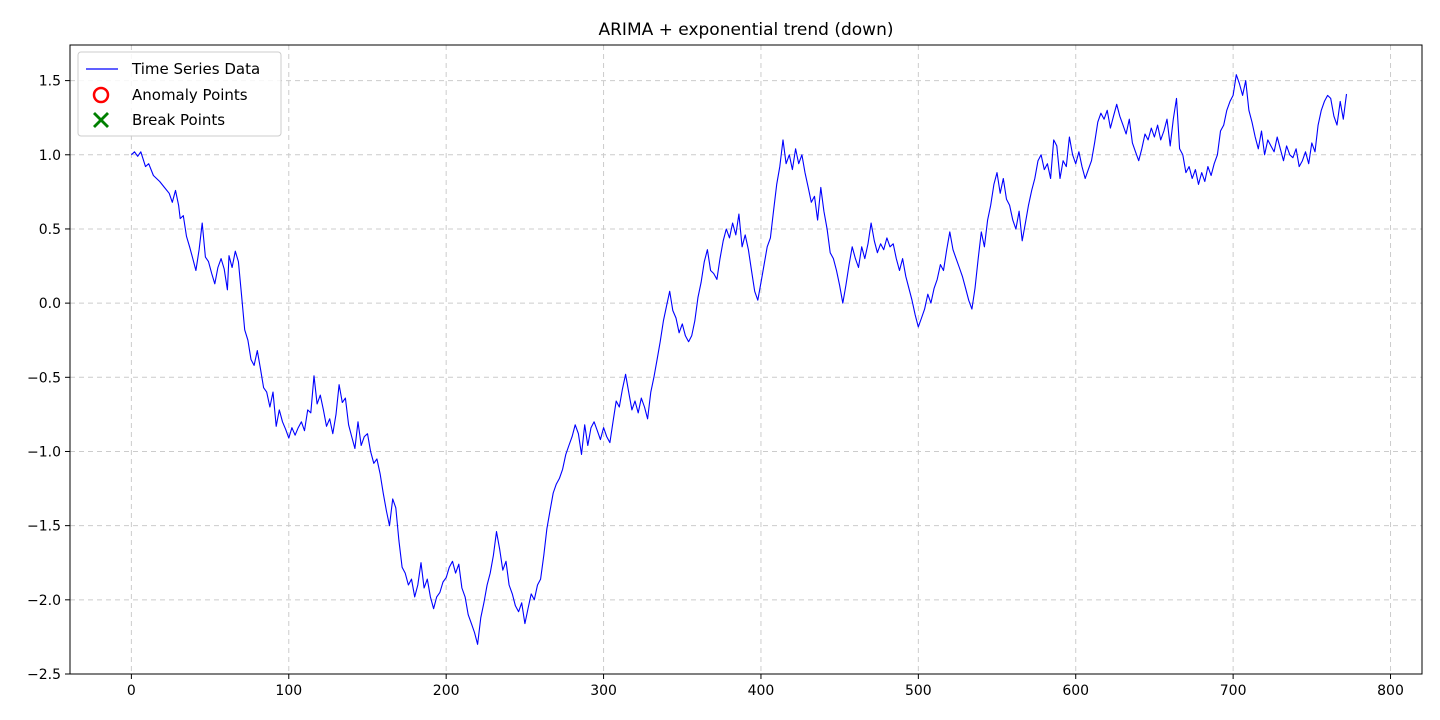  I want to click on x-tick-label: 200, so click(446, 691).